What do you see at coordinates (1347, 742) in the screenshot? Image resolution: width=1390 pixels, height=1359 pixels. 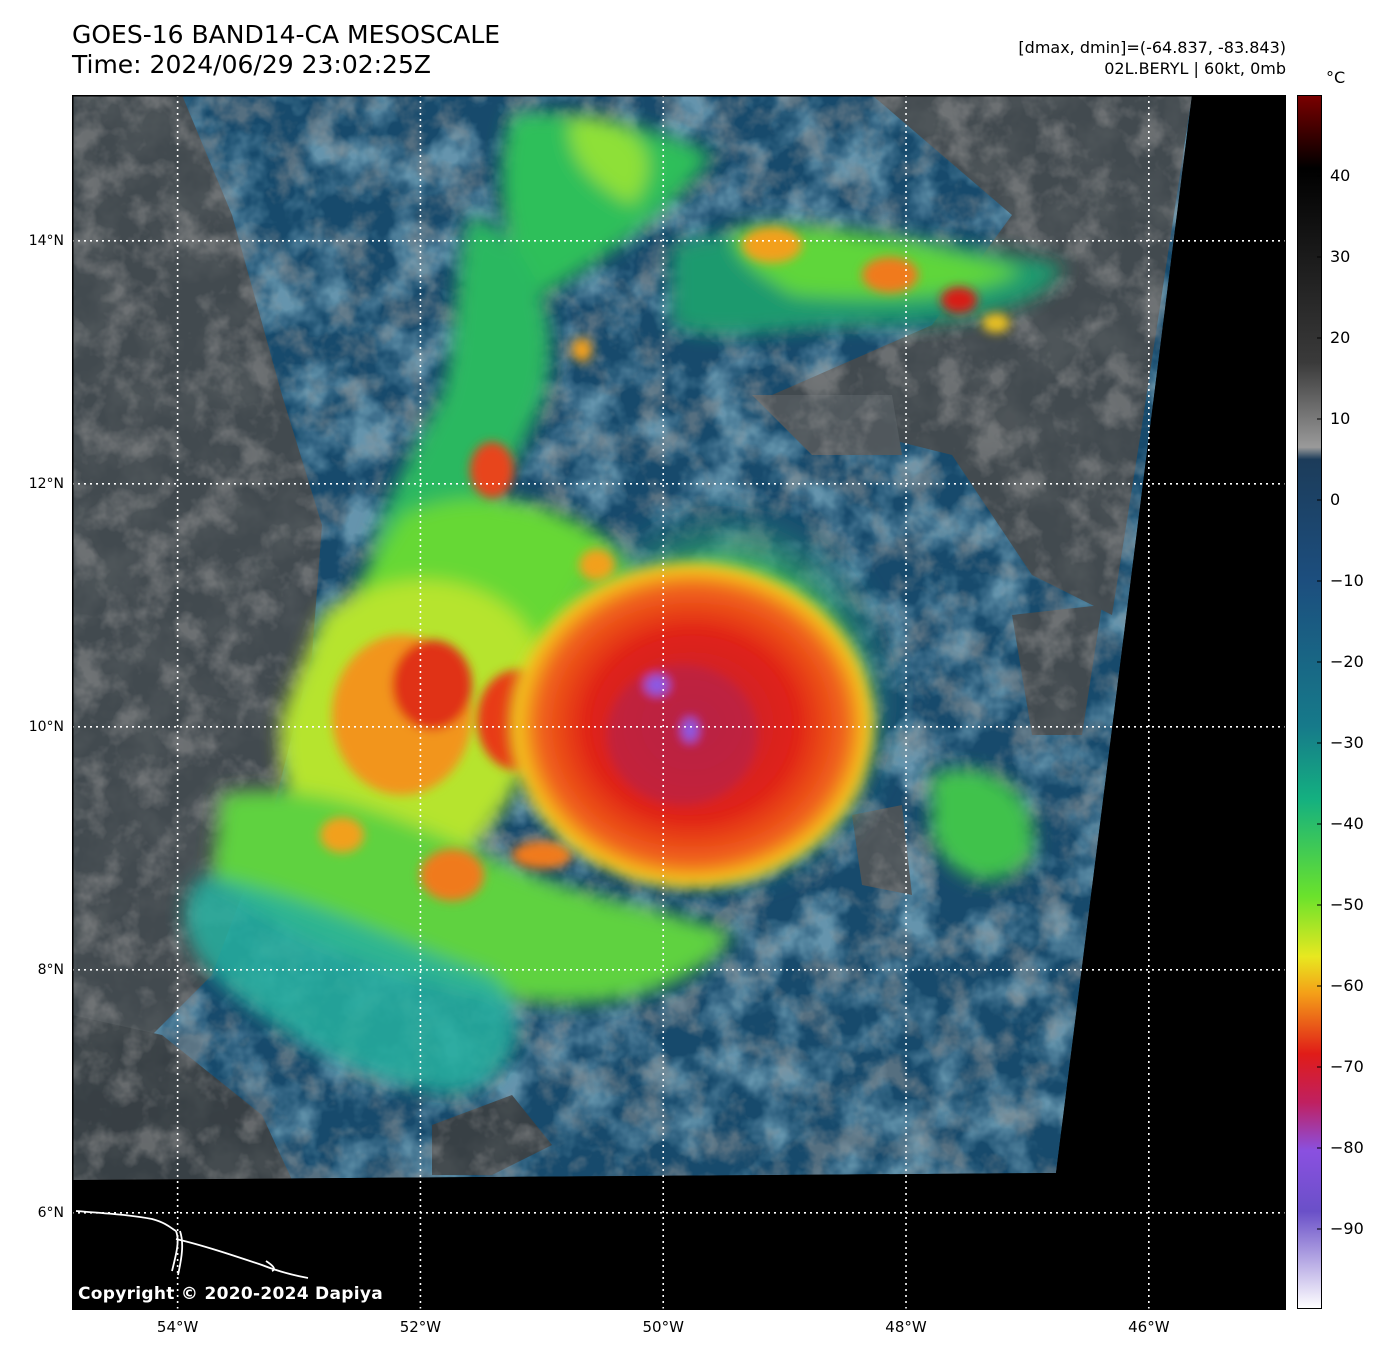 I see `colorbar-tick-label: −30` at bounding box center [1347, 742].